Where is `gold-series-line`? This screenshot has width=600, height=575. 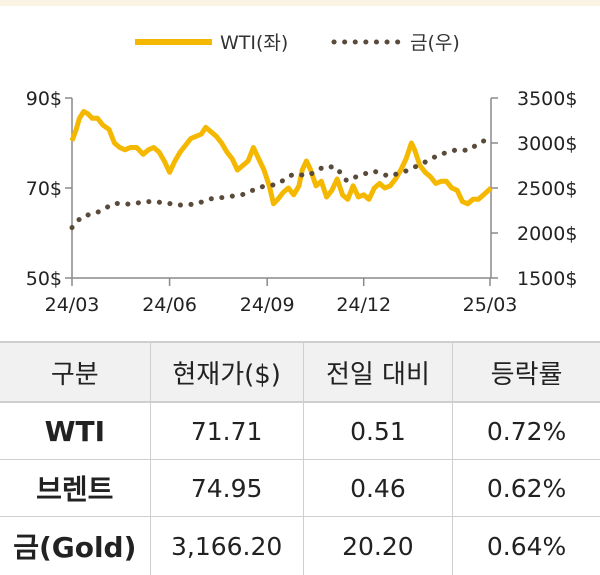
gold-series-line is located at coordinates (281, 183).